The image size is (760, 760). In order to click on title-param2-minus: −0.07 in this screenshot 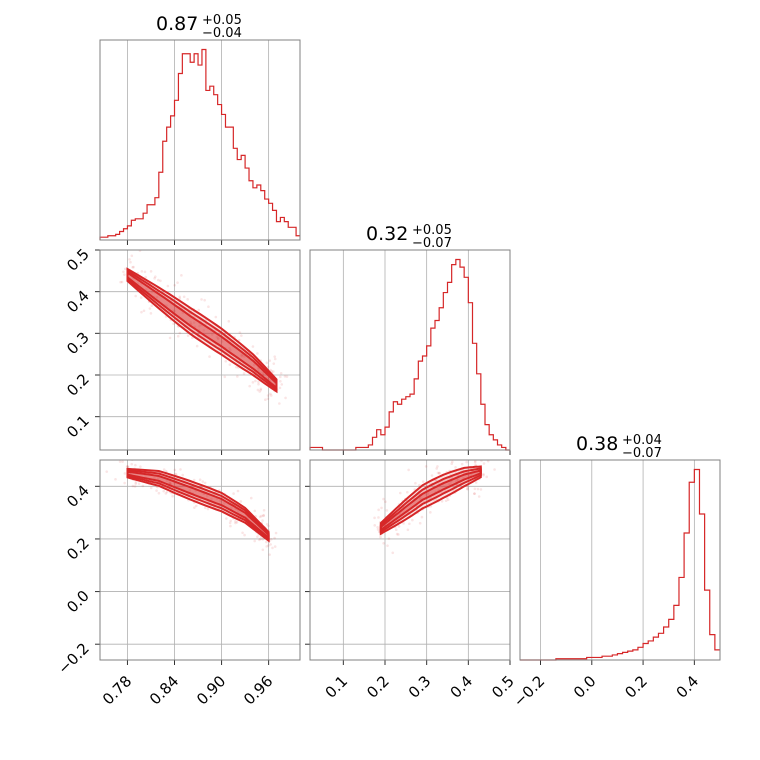, I will do `click(432, 243)`.